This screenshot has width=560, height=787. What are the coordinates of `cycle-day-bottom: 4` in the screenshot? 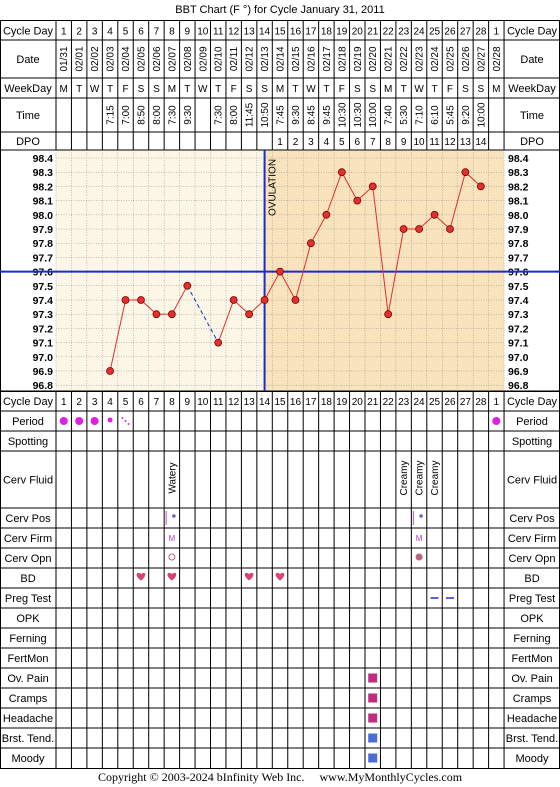 It's located at (110, 402).